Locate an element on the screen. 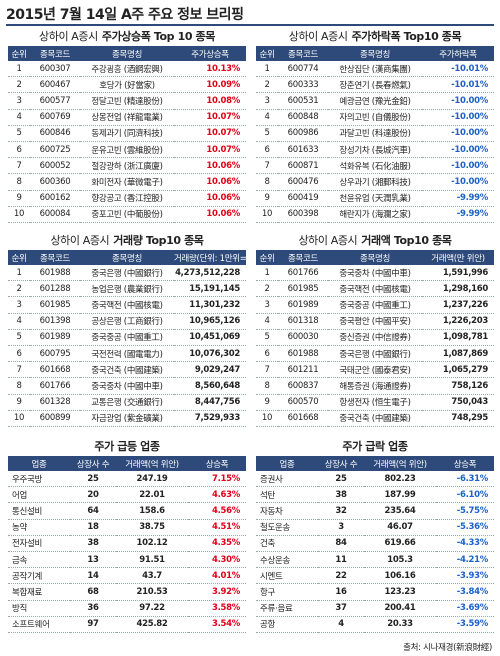  table-cell: 4.01% is located at coordinates (217, 576).